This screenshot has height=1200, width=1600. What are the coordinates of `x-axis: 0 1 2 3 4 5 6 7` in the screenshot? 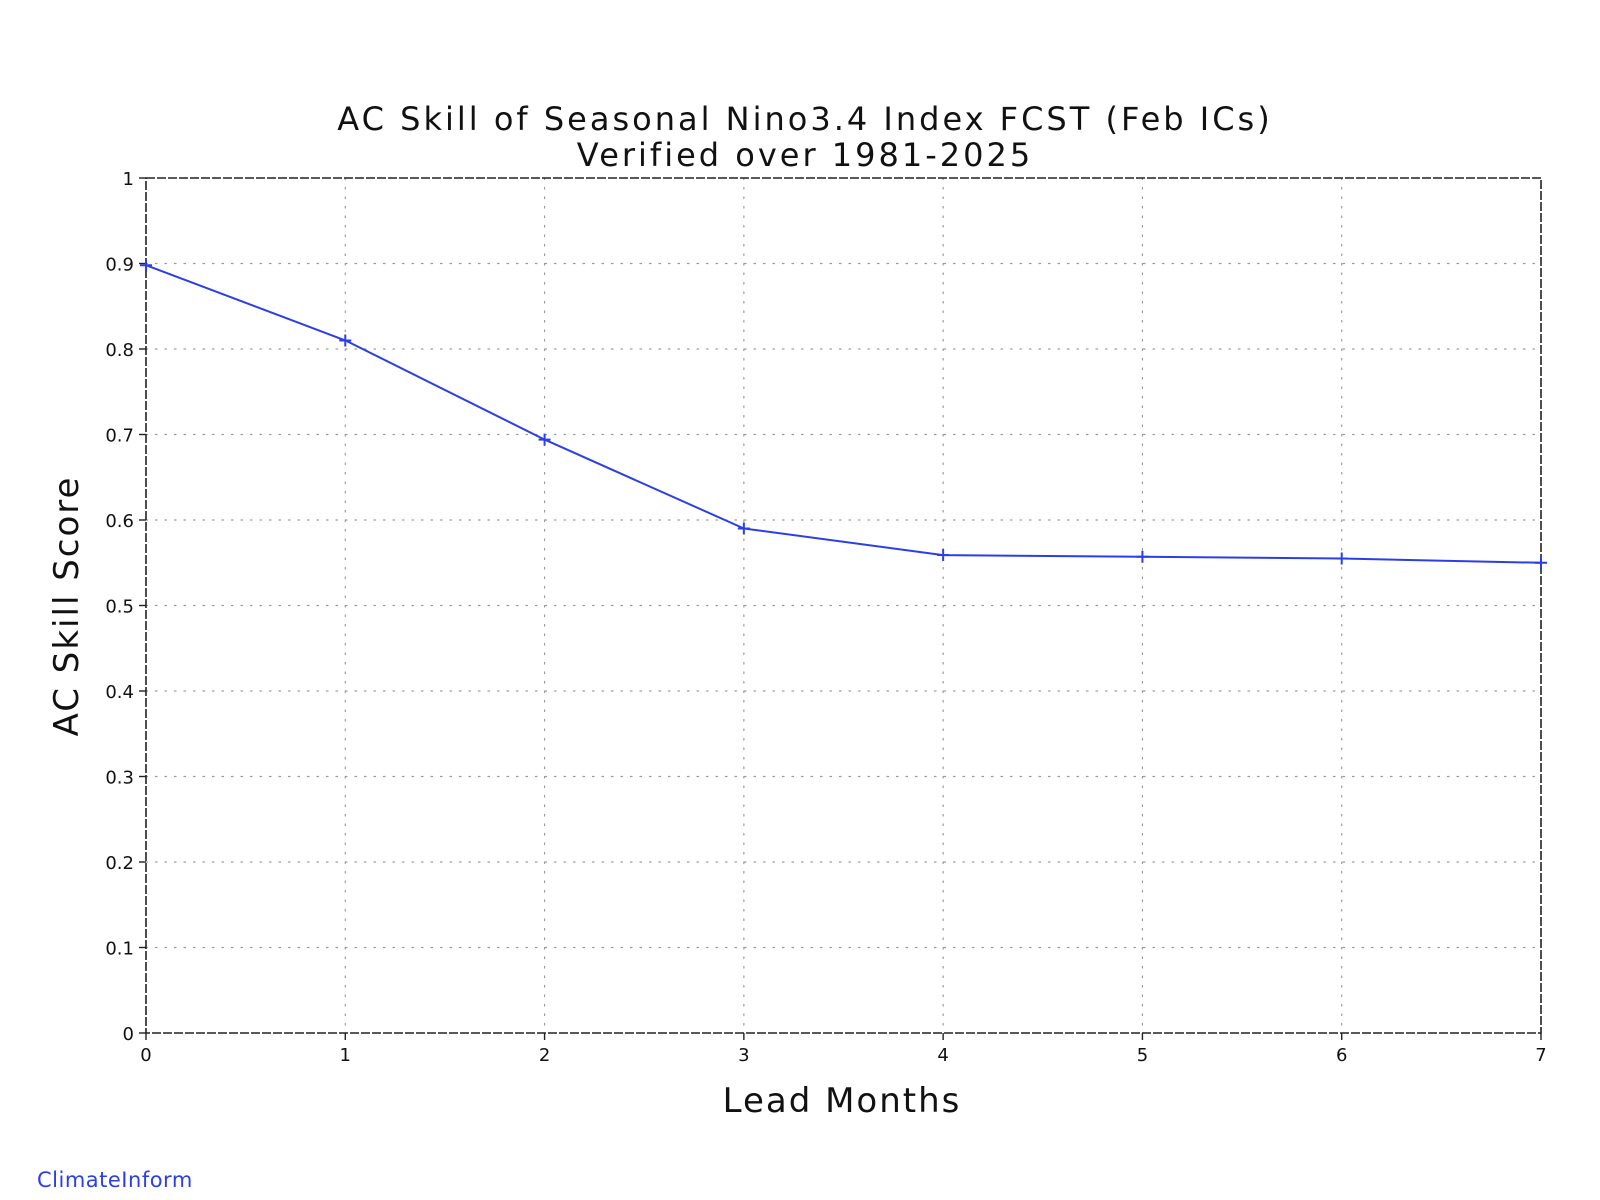 It's located at (843, 1049).